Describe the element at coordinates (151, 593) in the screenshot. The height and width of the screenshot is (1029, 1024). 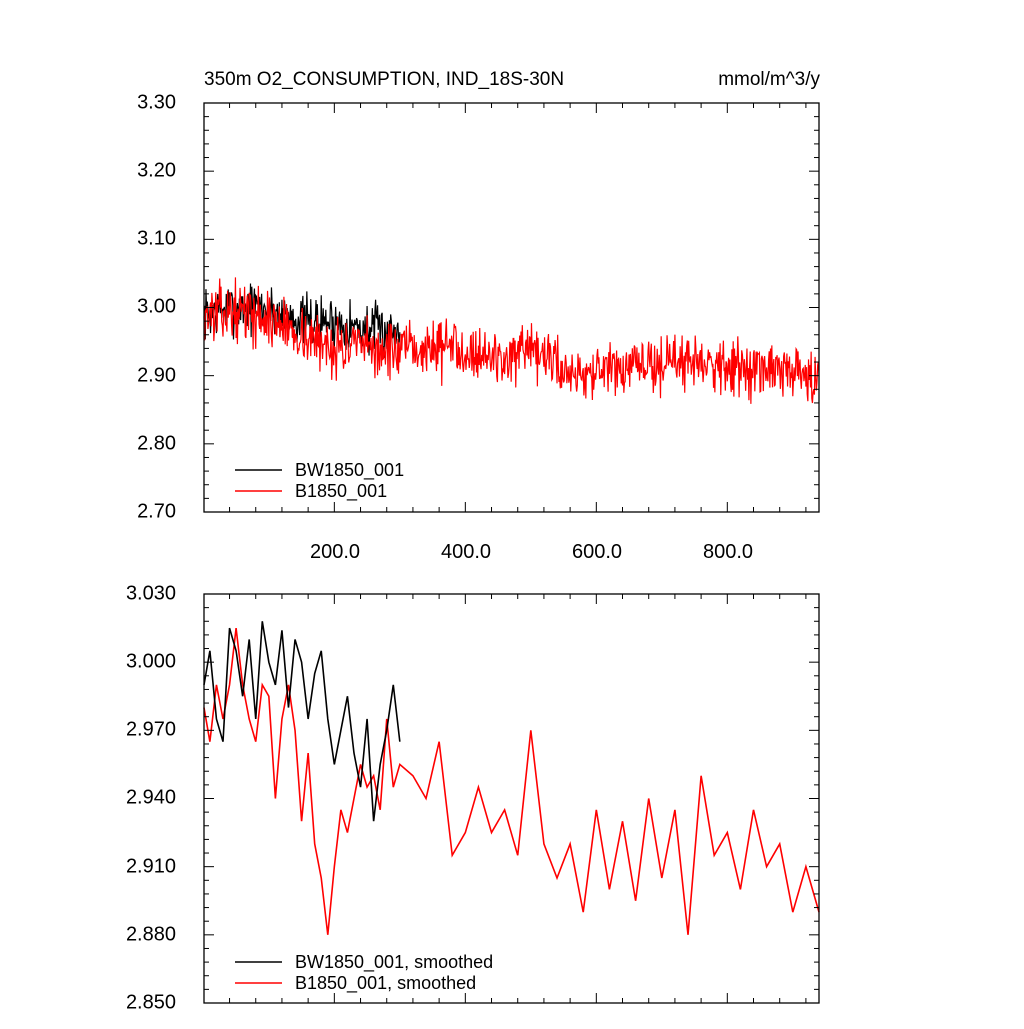
I see `bottom-ytick-label: 3.030` at that location.